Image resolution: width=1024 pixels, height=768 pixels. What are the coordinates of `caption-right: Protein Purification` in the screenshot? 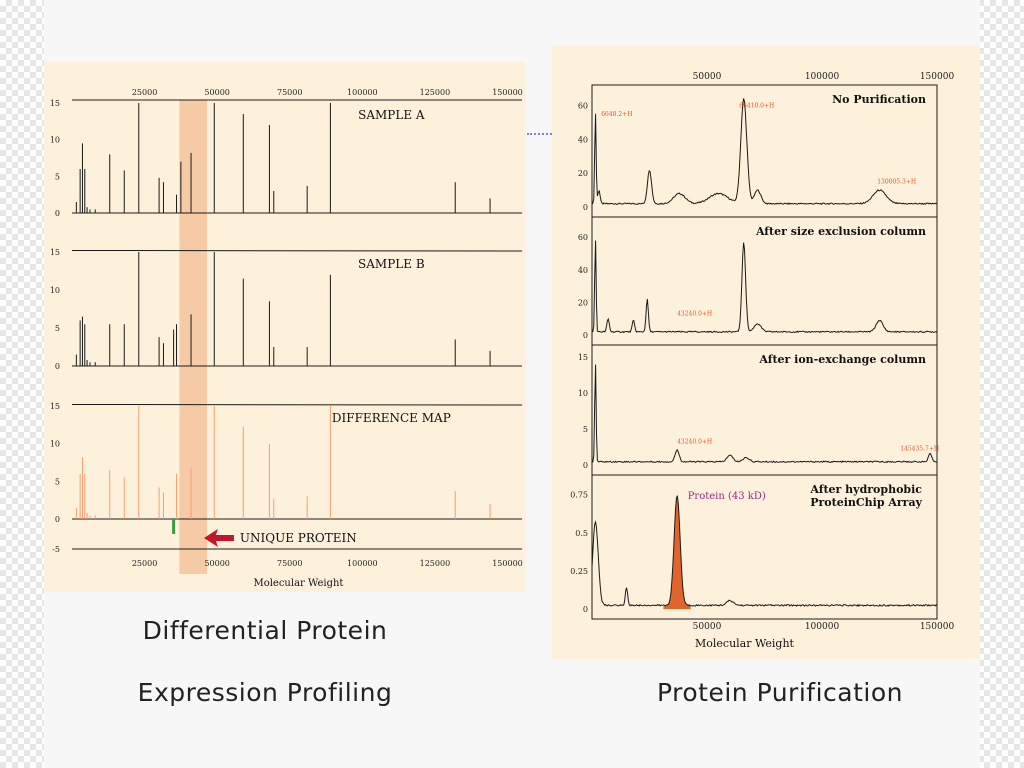 It's located at (780, 692).